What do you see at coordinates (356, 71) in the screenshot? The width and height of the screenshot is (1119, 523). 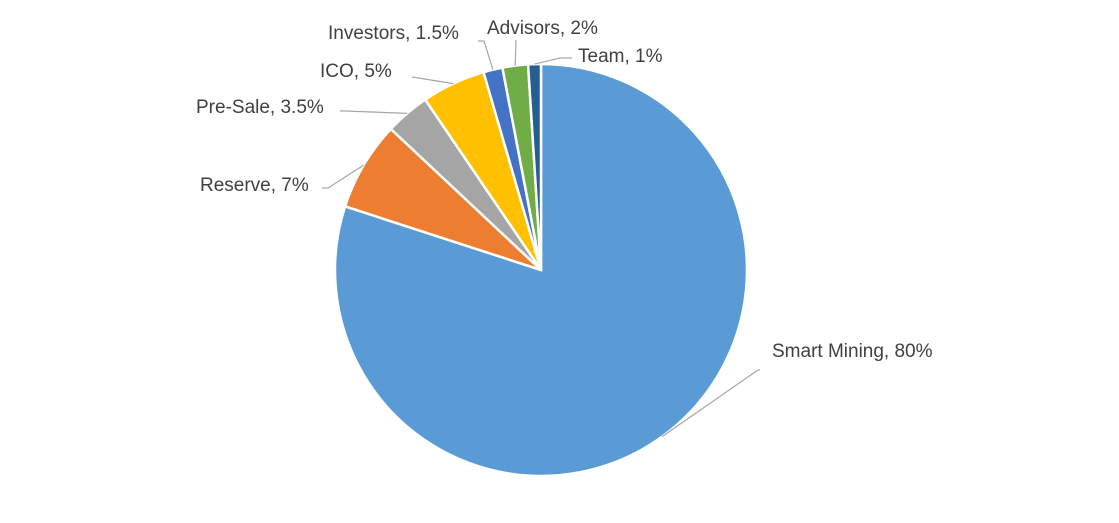 I see `data-label-ico: ICO, 5%` at bounding box center [356, 71].